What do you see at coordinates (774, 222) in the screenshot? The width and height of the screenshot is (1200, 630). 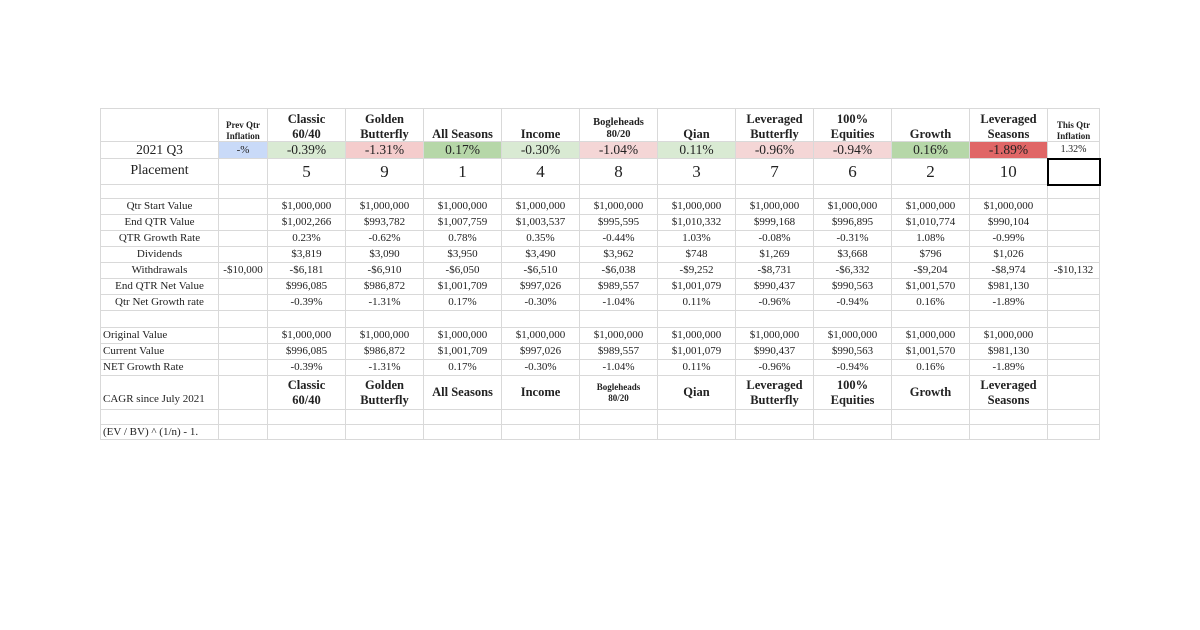 I see `cell-value: $999,168` at bounding box center [774, 222].